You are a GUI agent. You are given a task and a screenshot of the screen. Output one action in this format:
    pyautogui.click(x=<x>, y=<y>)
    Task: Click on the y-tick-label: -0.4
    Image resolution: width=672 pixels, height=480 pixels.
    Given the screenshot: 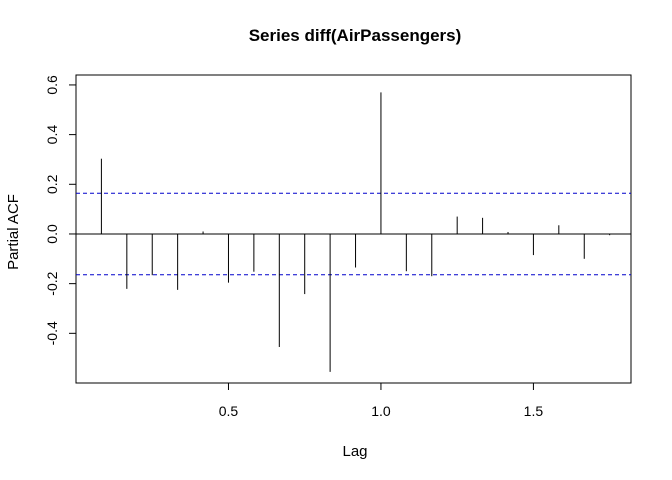 What is the action you would take?
    pyautogui.click(x=52, y=333)
    